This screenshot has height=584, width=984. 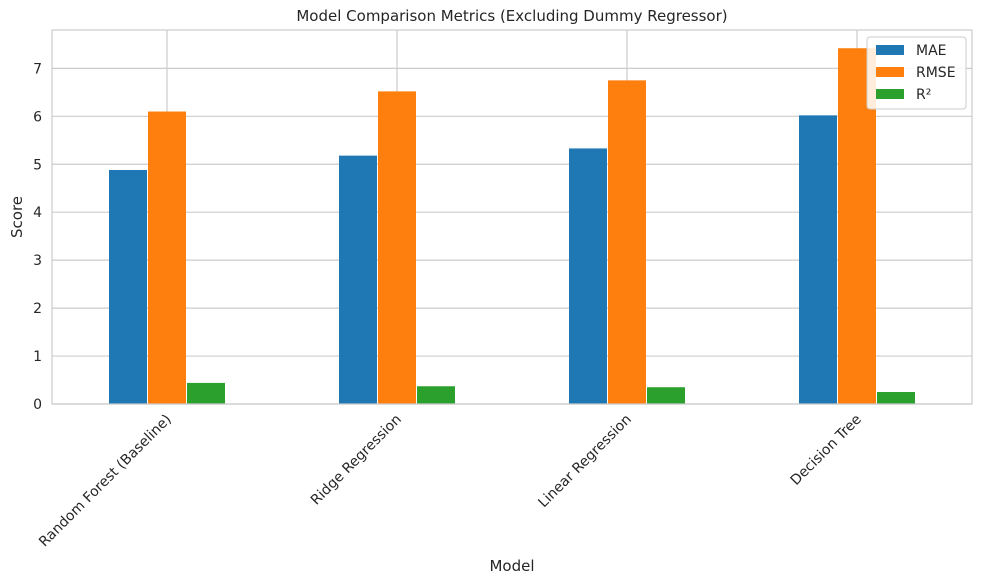 What do you see at coordinates (37, 69) in the screenshot?
I see `y-tick-label: 7` at bounding box center [37, 69].